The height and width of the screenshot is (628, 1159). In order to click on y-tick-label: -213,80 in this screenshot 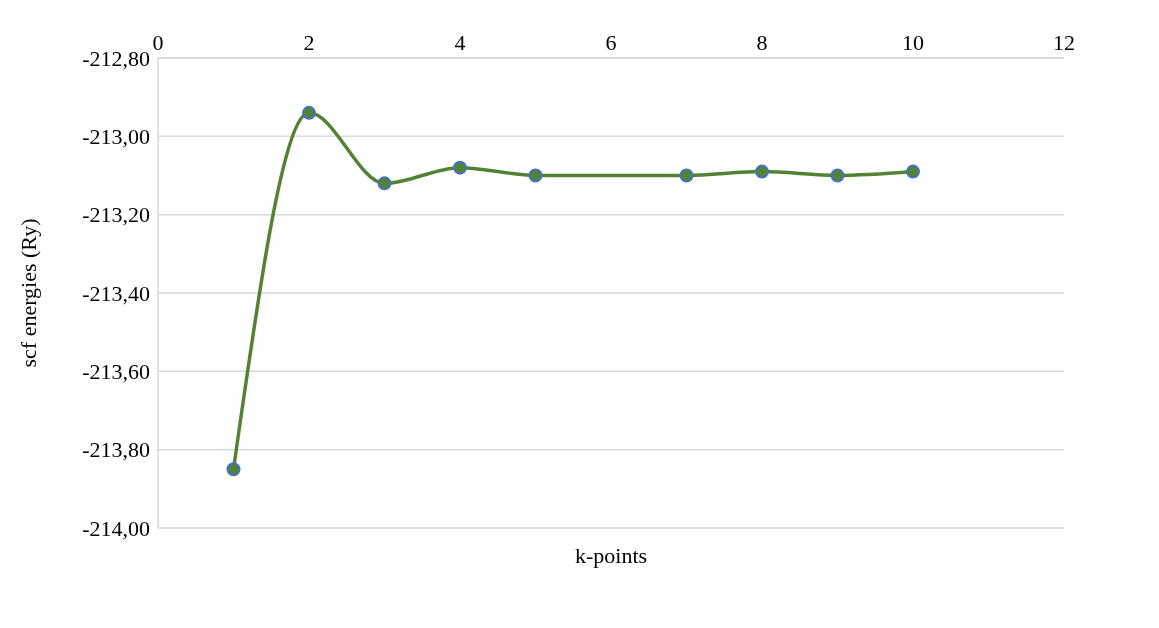, I will do `click(116, 450)`.